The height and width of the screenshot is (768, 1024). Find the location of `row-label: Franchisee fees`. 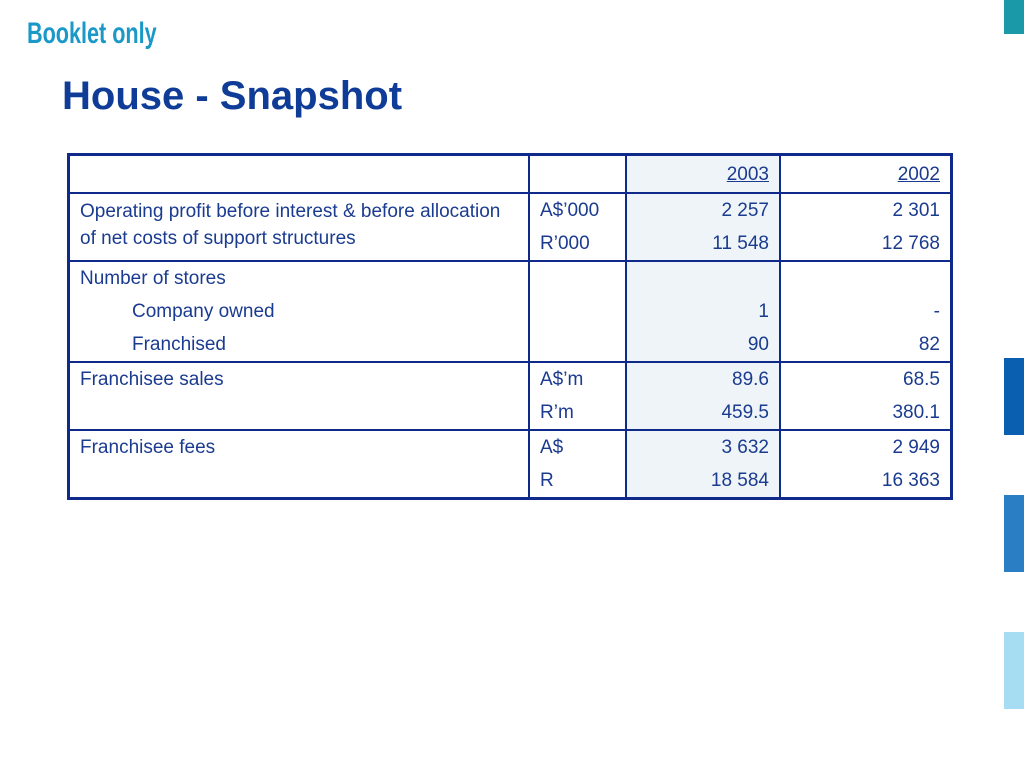

row-label: Franchisee fees is located at coordinates (148, 447).